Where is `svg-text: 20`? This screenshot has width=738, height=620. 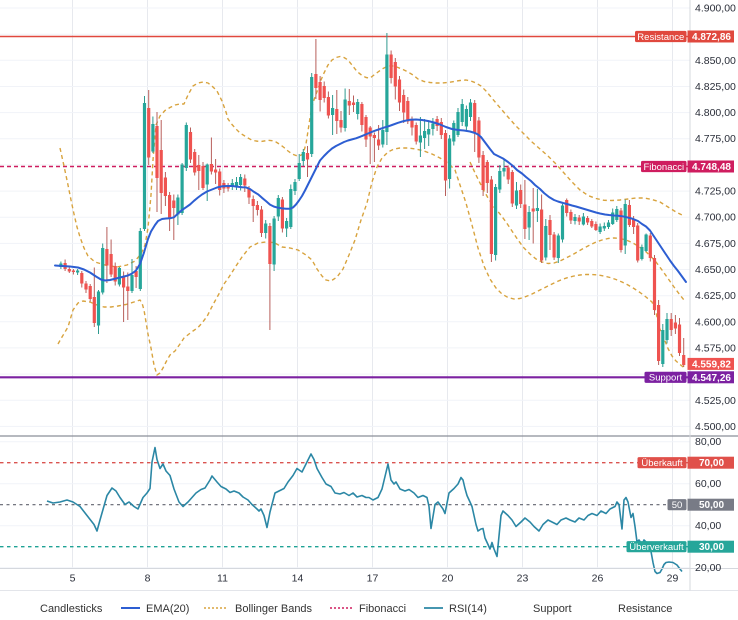
svg-text: 20 is located at coordinates (448, 579).